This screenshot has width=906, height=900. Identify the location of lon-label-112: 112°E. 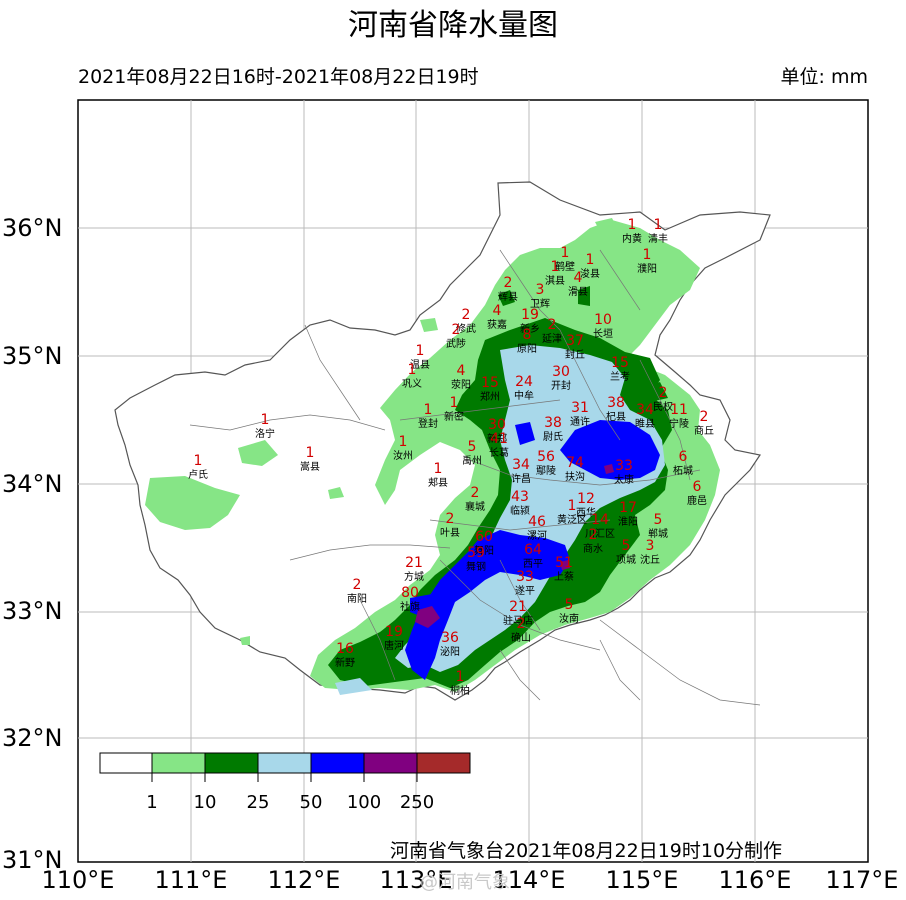
(304, 880).